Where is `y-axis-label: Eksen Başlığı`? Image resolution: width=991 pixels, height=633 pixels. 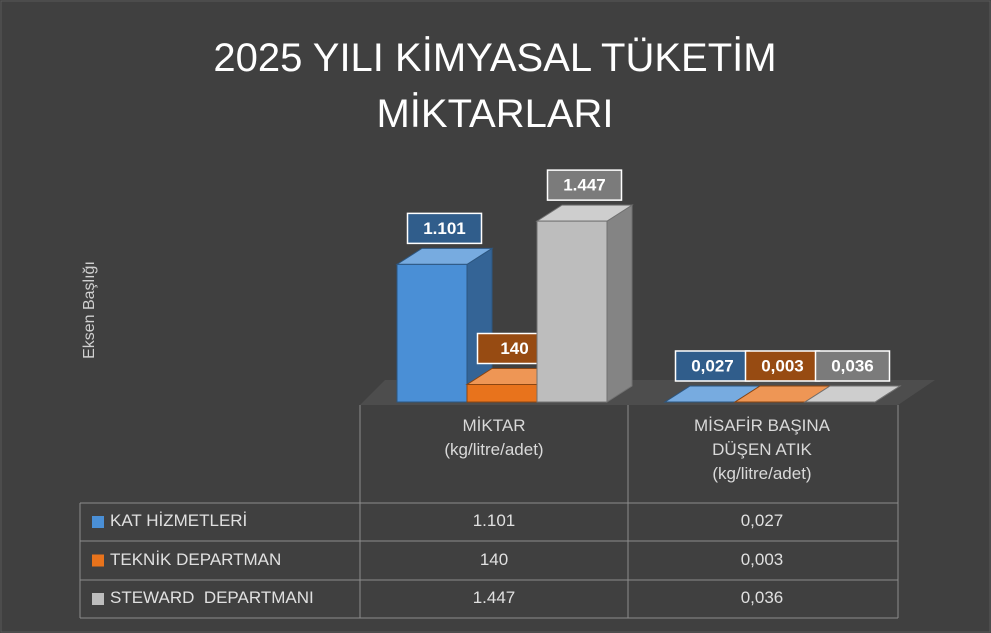 y-axis-label: Eksen Başlığı is located at coordinates (89, 310).